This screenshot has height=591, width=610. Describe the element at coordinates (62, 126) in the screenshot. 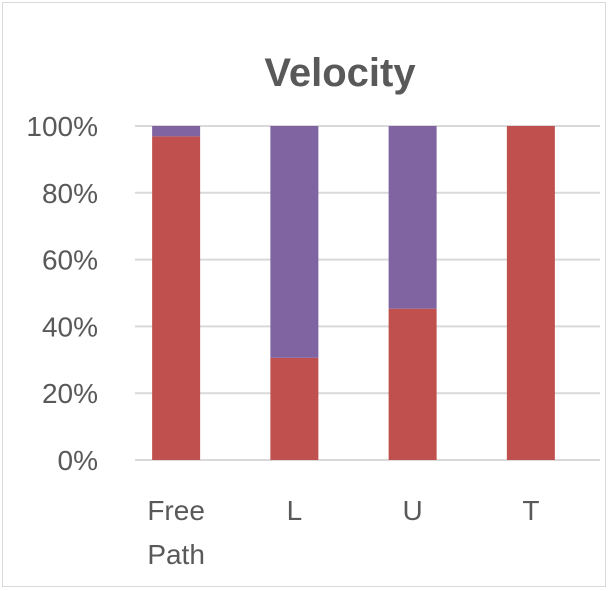

I see `y-tick-label: 100%` at that location.